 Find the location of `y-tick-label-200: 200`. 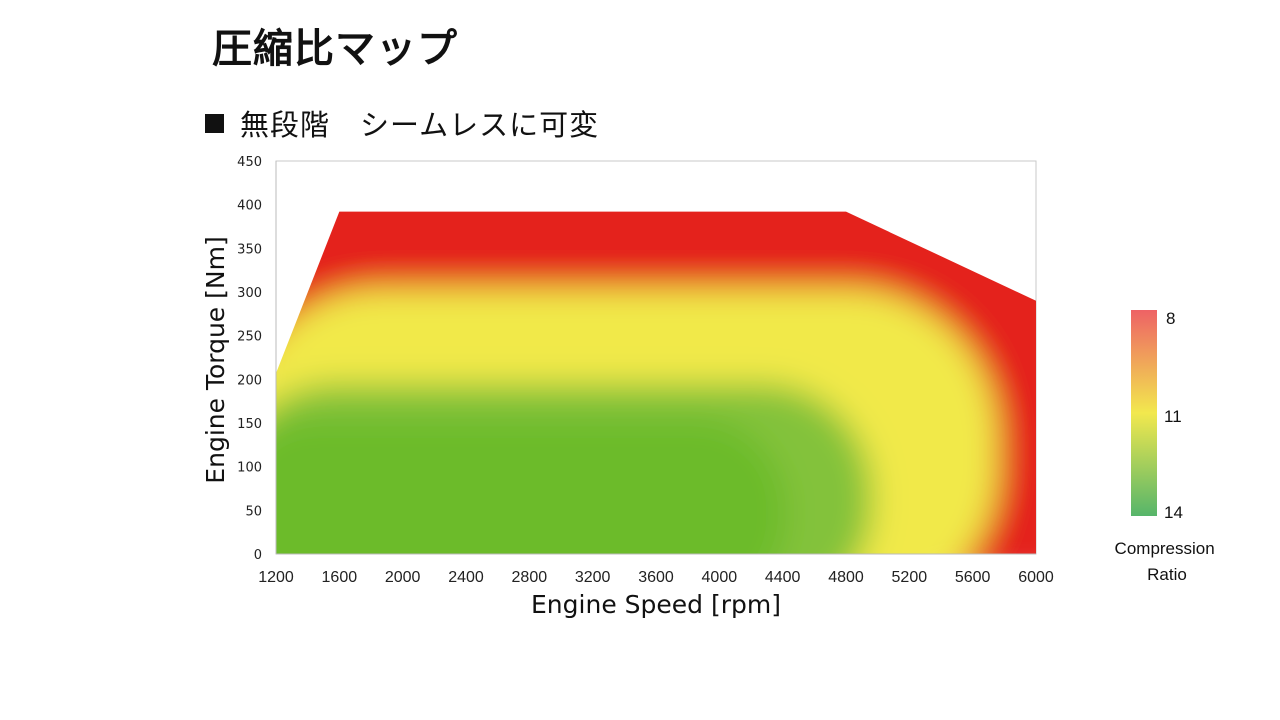

y-tick-label-200: 200 is located at coordinates (249, 380).